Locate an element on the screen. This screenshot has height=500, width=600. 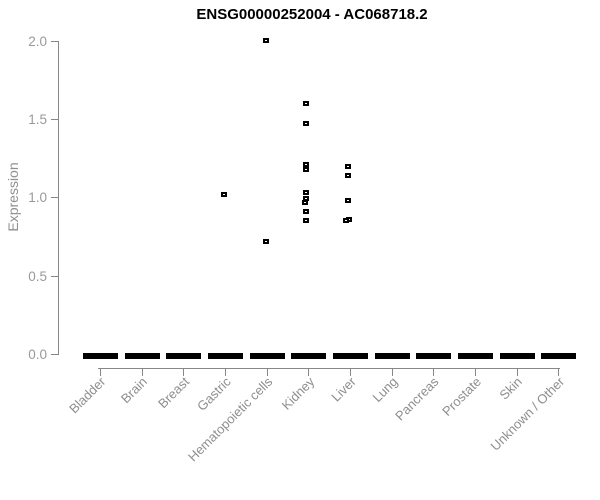
x-tick-label: Kidney is located at coordinates (297, 393).